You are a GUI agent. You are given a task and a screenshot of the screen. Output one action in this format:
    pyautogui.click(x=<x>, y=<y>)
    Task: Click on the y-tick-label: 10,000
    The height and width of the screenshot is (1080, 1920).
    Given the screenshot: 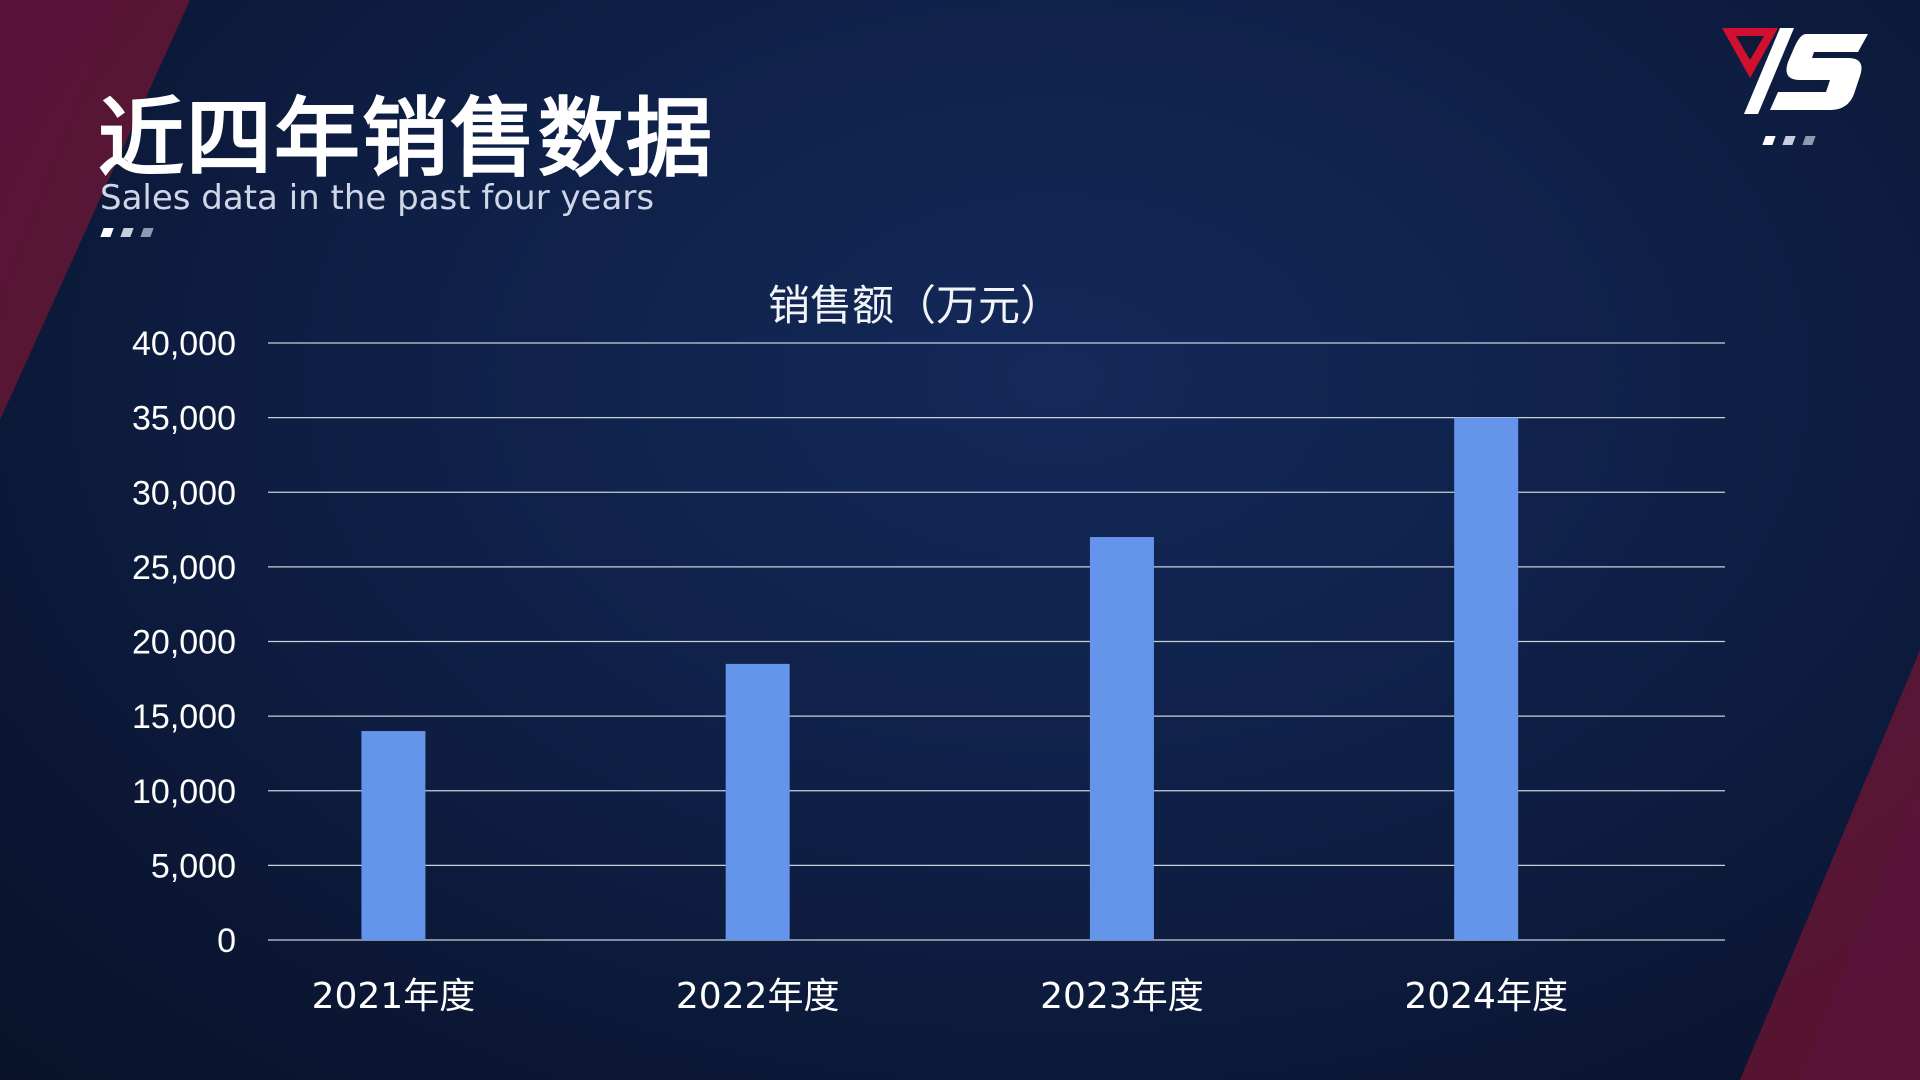 What is the action you would take?
    pyautogui.click(x=184, y=792)
    